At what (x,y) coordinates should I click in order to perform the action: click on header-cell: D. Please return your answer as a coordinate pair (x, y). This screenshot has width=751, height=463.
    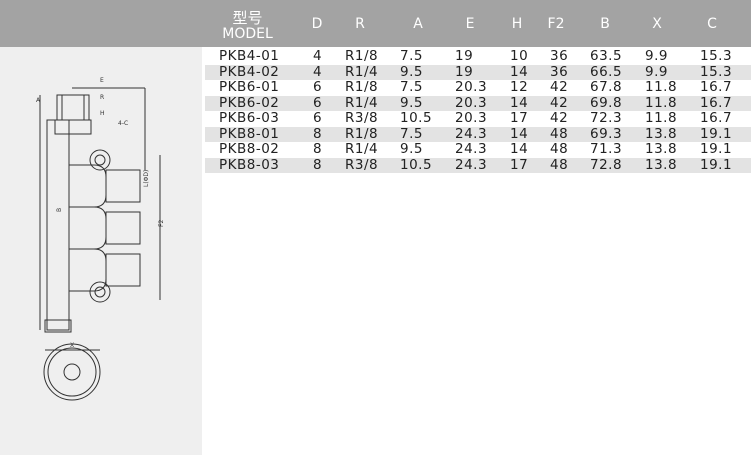
    Looking at the image, I should click on (317, 24).